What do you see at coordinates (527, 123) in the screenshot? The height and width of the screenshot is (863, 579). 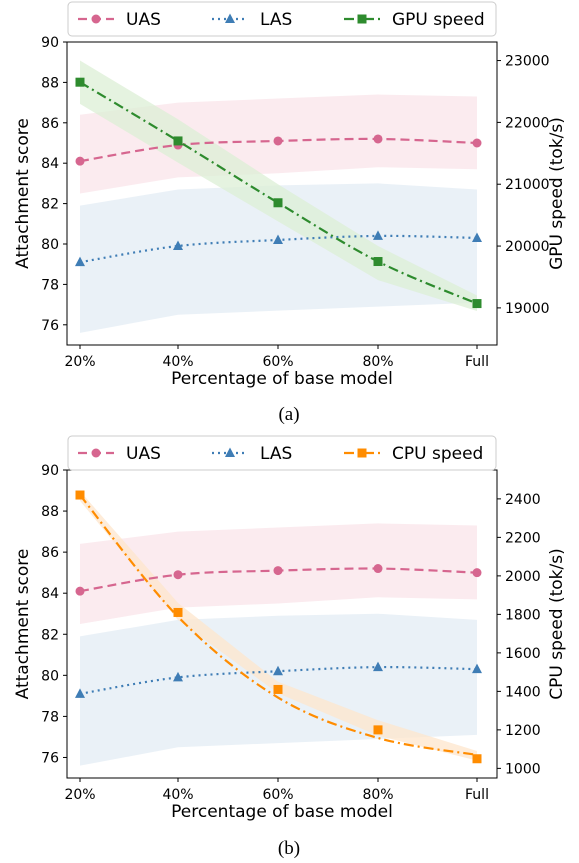 I see `y2-tick-label: 22000` at bounding box center [527, 123].